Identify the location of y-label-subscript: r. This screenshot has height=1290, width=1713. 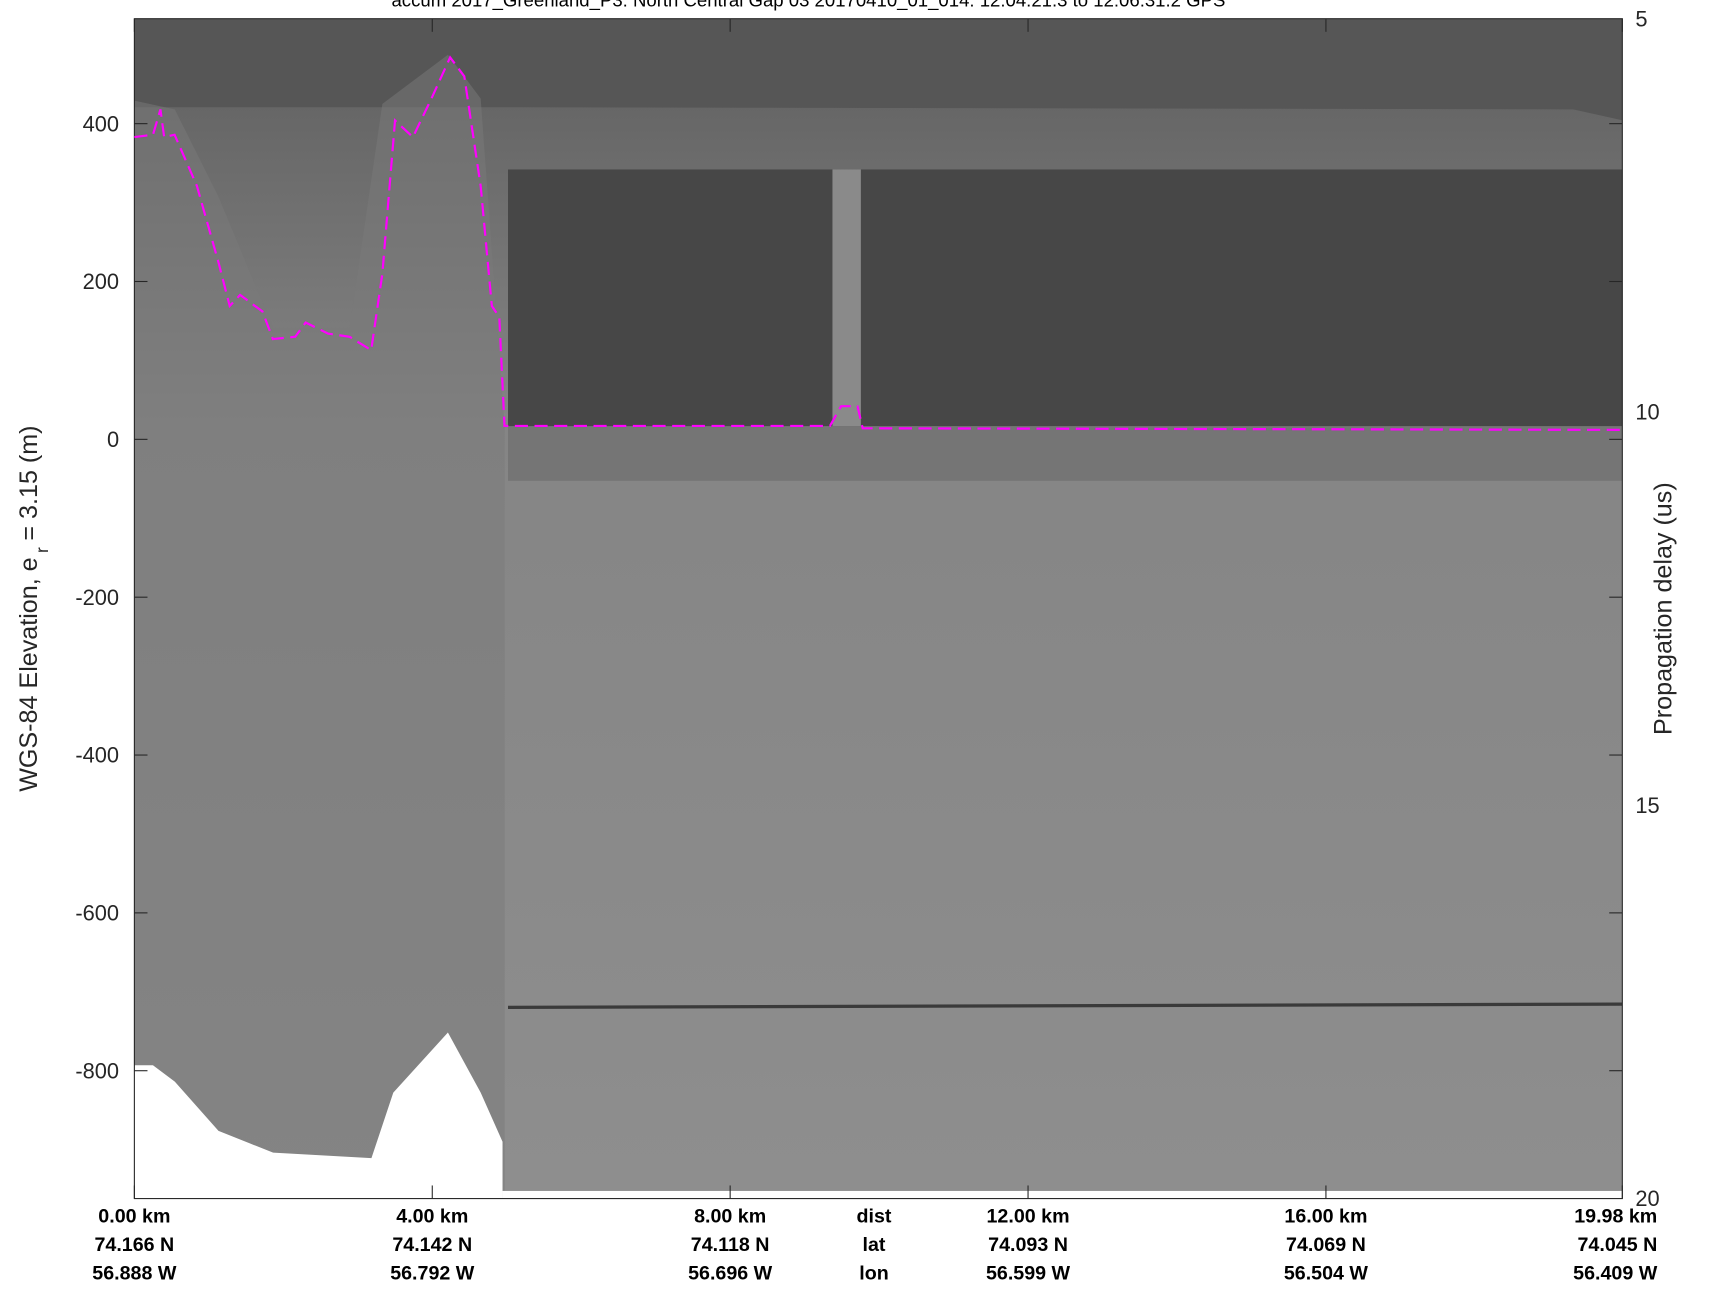
(42, 550).